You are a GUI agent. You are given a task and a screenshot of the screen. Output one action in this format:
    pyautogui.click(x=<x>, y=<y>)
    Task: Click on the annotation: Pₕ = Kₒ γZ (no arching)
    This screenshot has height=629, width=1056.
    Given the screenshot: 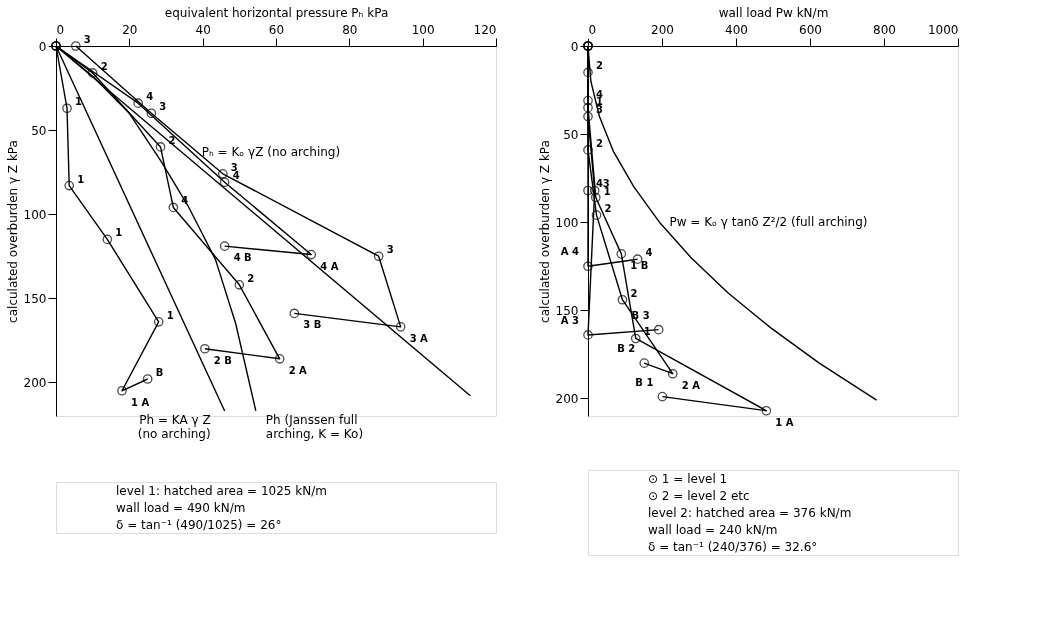 What is the action you would take?
    pyautogui.click(x=271, y=151)
    